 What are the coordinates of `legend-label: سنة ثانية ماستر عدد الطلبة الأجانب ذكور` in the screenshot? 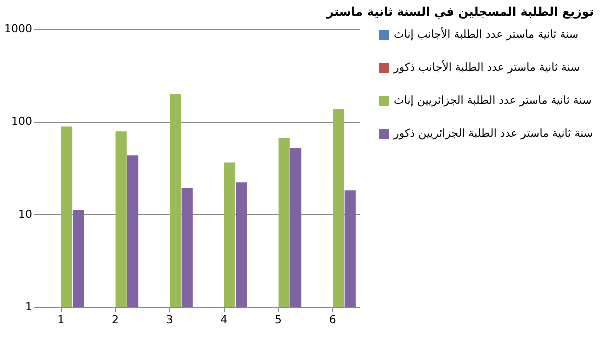 It's located at (486, 67).